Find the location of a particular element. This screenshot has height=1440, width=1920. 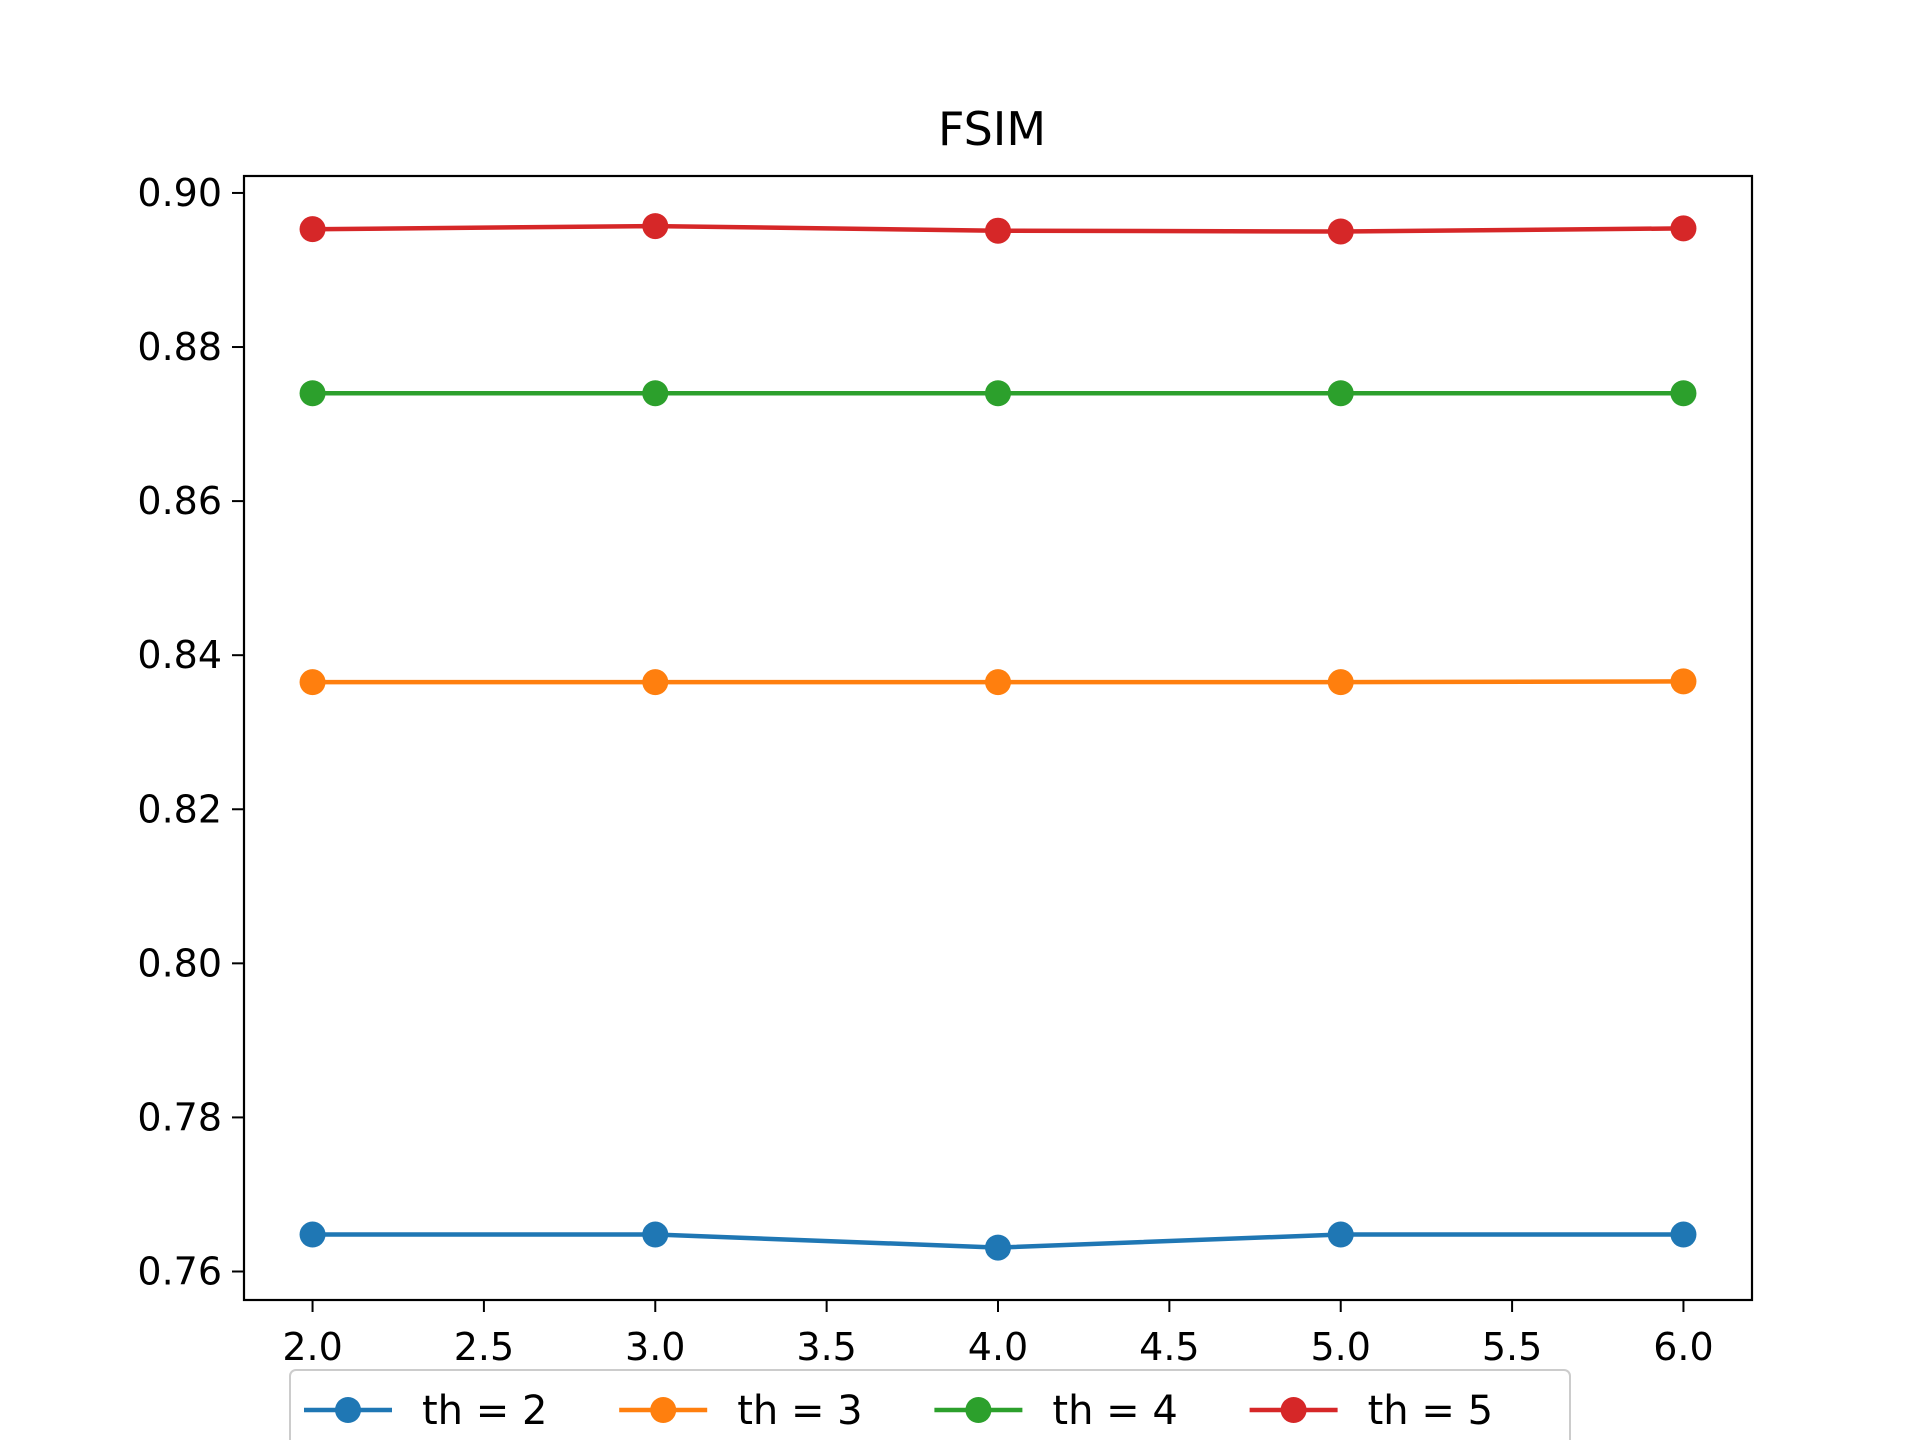

legend: th = 2 th = 3 th = 4 th = 5 is located at coordinates (930, 1404).